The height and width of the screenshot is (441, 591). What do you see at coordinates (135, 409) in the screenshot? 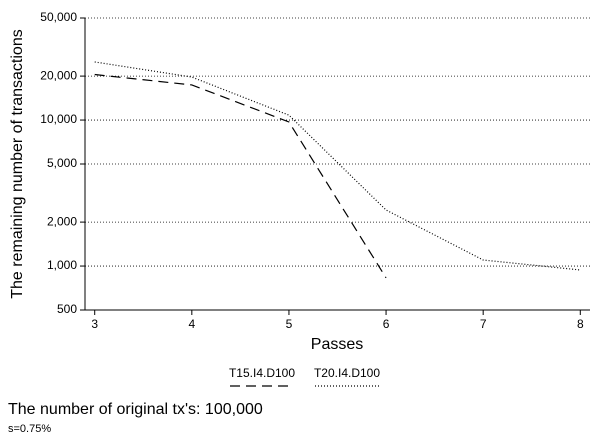
I see `annotation: The number of original tx's: 100,000` at bounding box center [135, 409].